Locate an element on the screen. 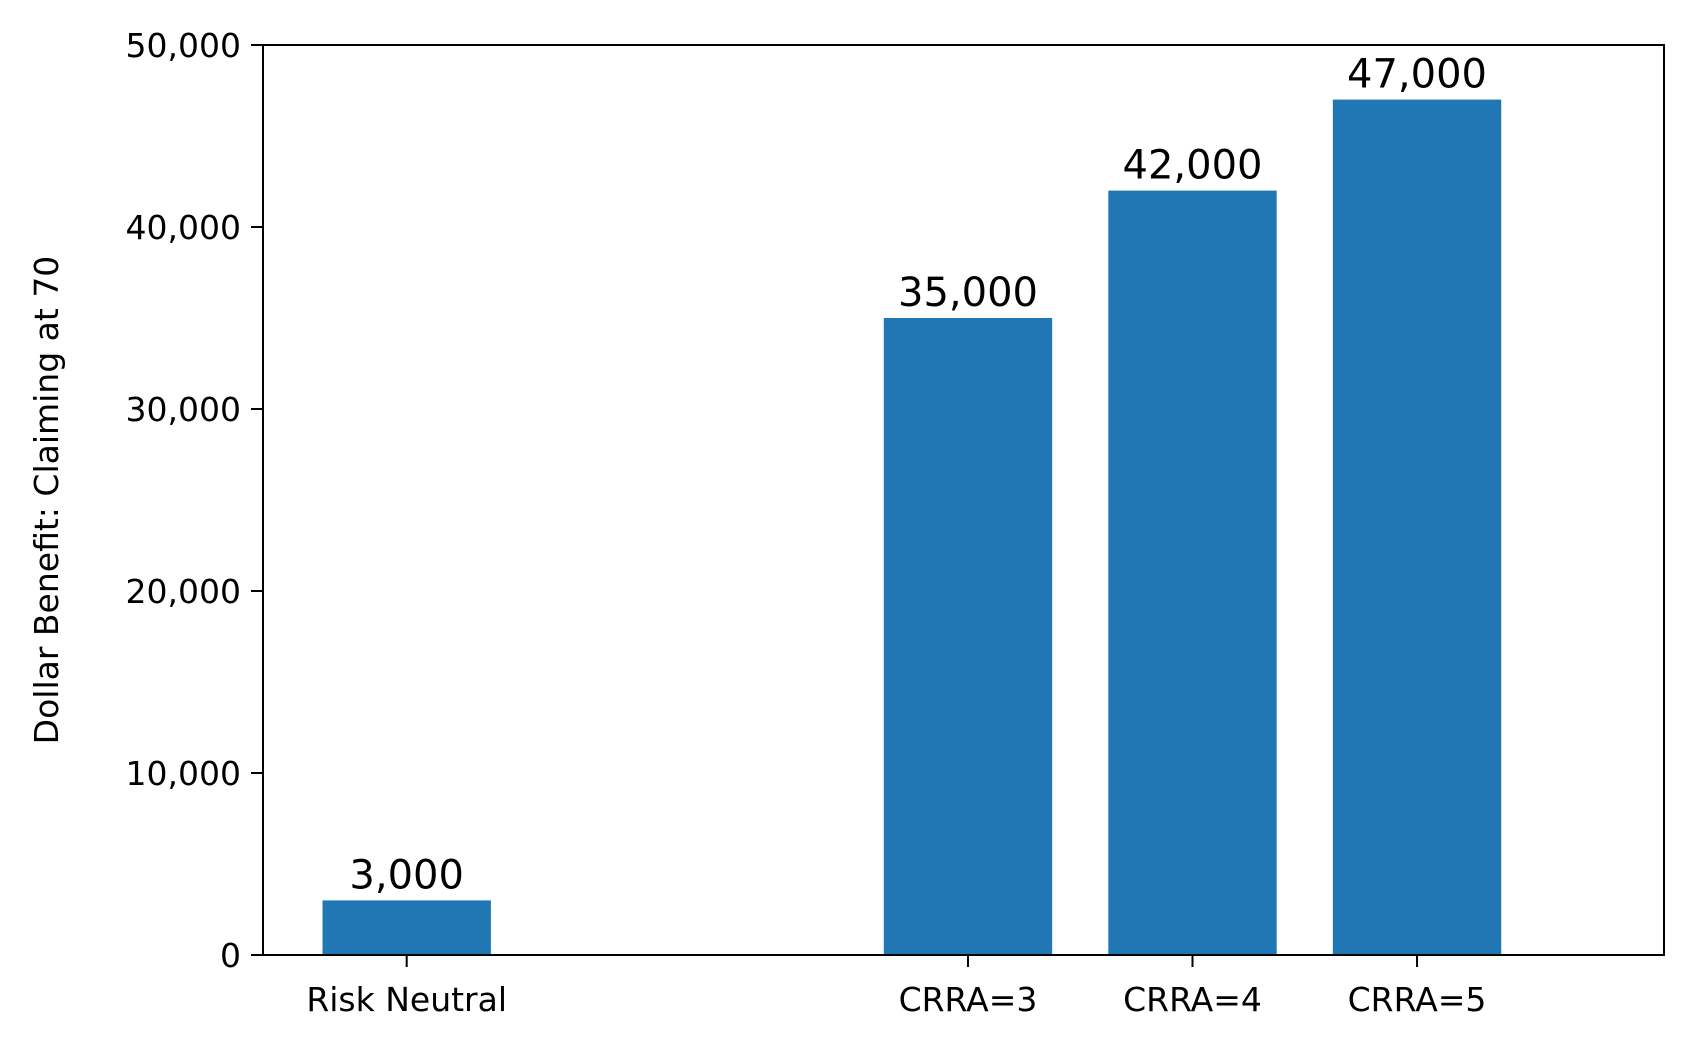 This screenshot has width=1686, height=1054. y-tick-label-5: 40,000 is located at coordinates (183, 227).